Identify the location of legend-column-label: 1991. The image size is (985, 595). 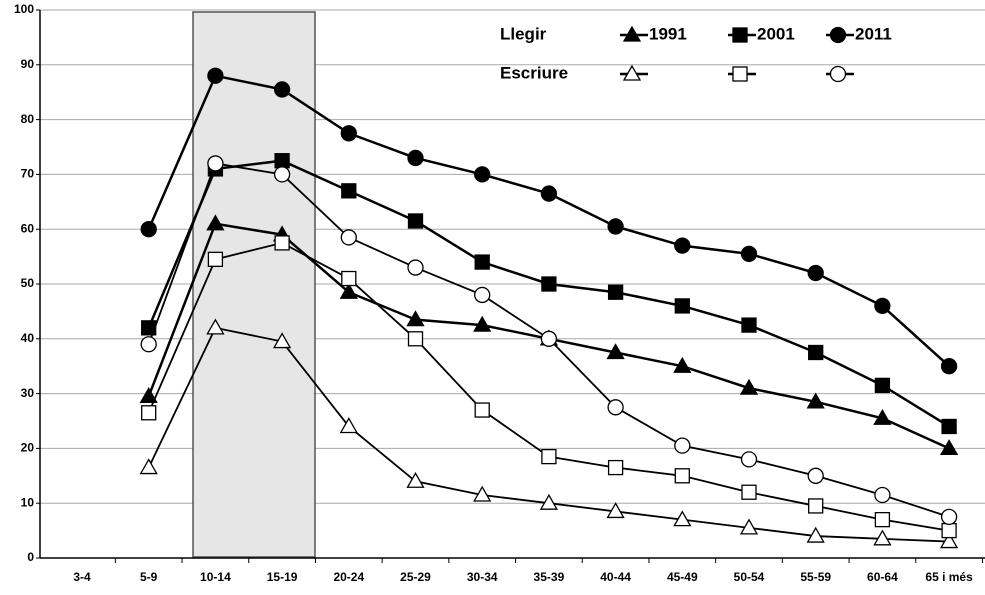
(668, 33).